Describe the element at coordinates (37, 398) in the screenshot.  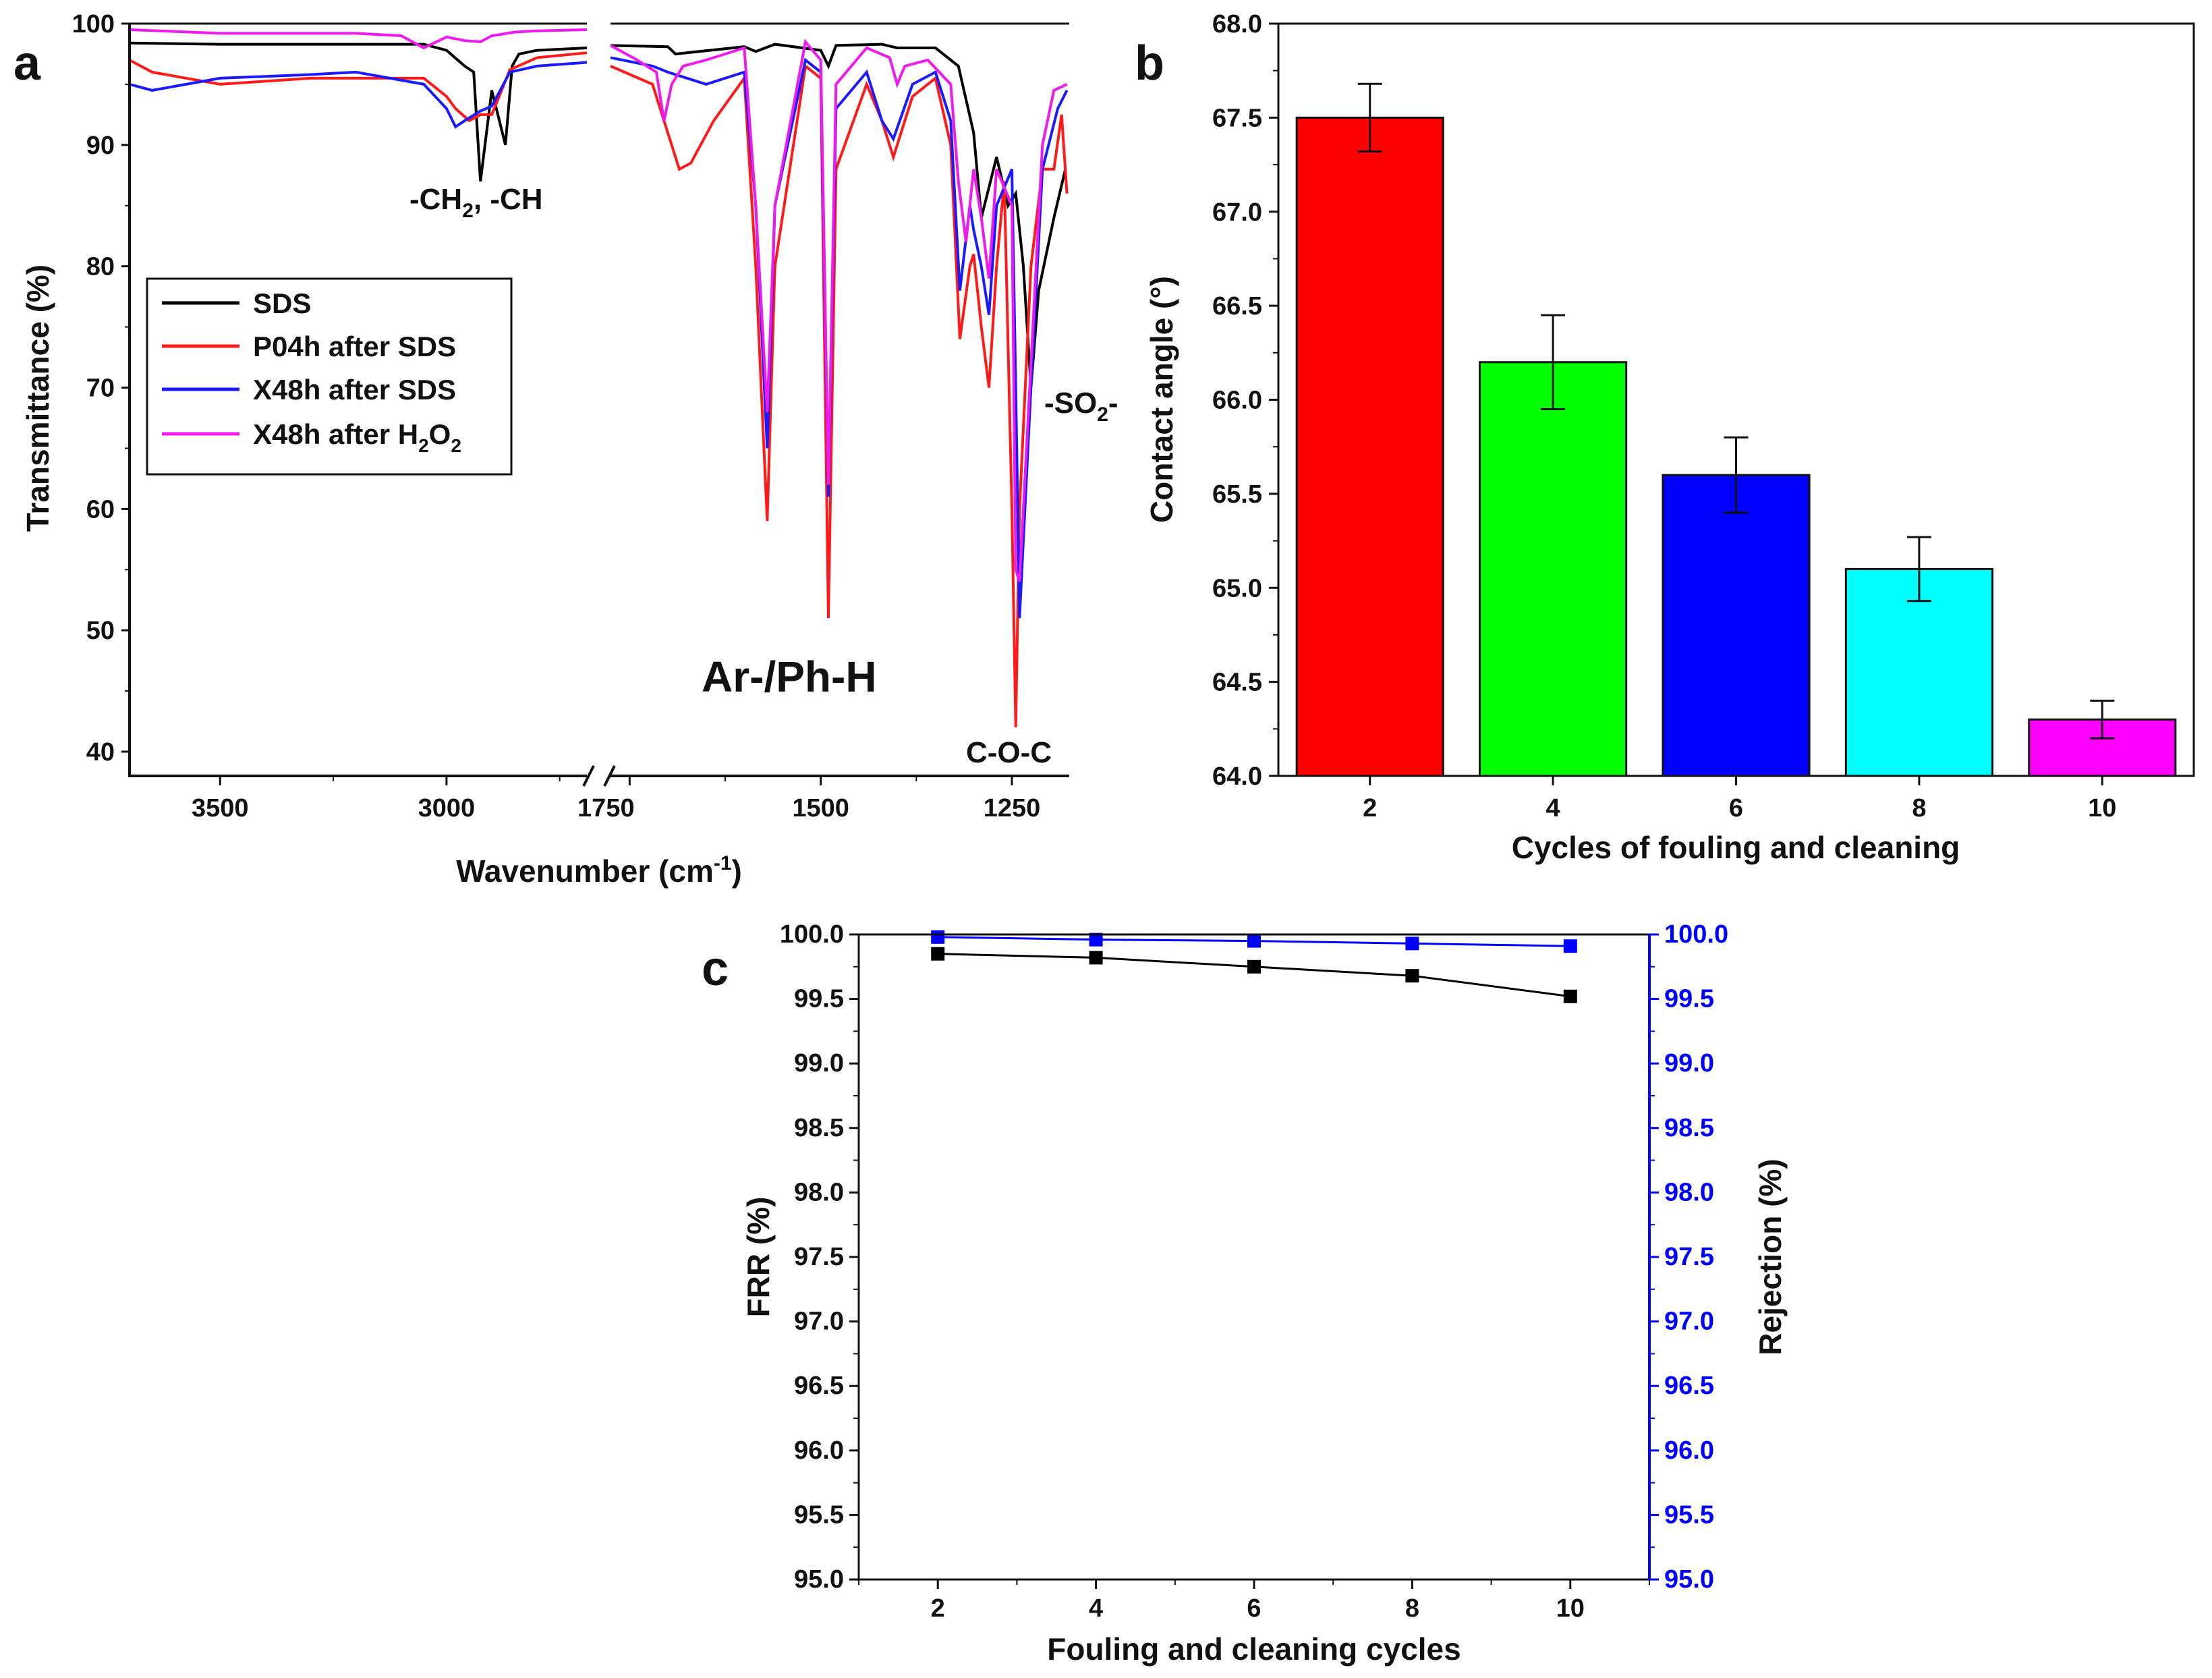
I see `panel-a-y-axis-title: Transmittance (%)` at that location.